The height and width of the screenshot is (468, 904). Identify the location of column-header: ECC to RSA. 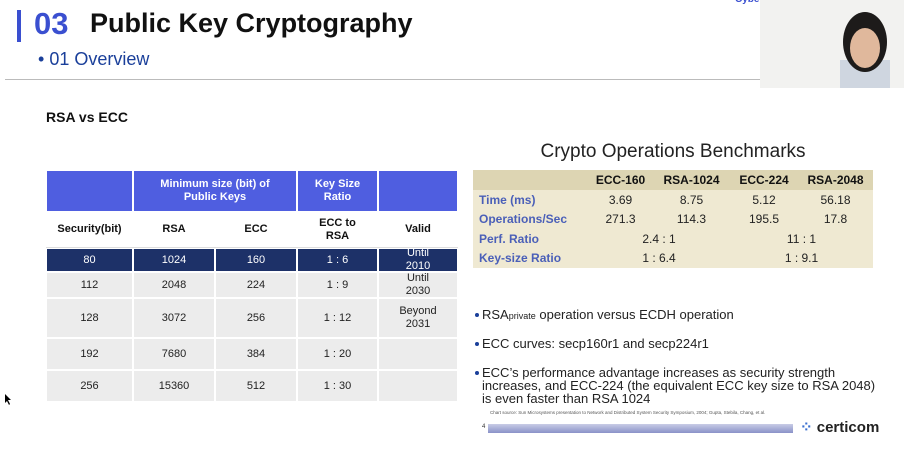
(337, 230).